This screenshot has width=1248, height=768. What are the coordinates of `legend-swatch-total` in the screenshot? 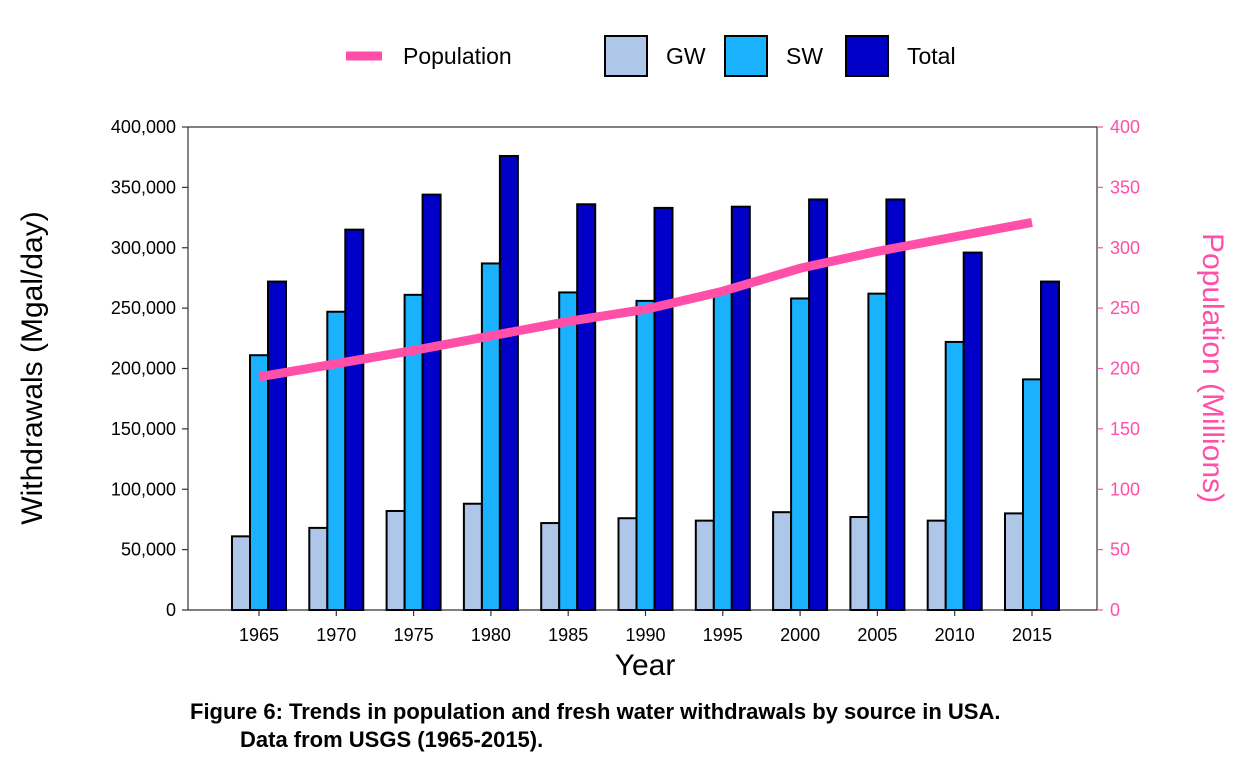 It's located at (867, 56).